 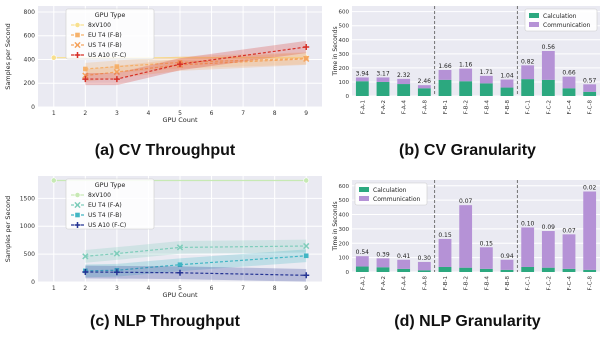 I want to click on x-tick-label: F-C-4, so click(x=570, y=107).